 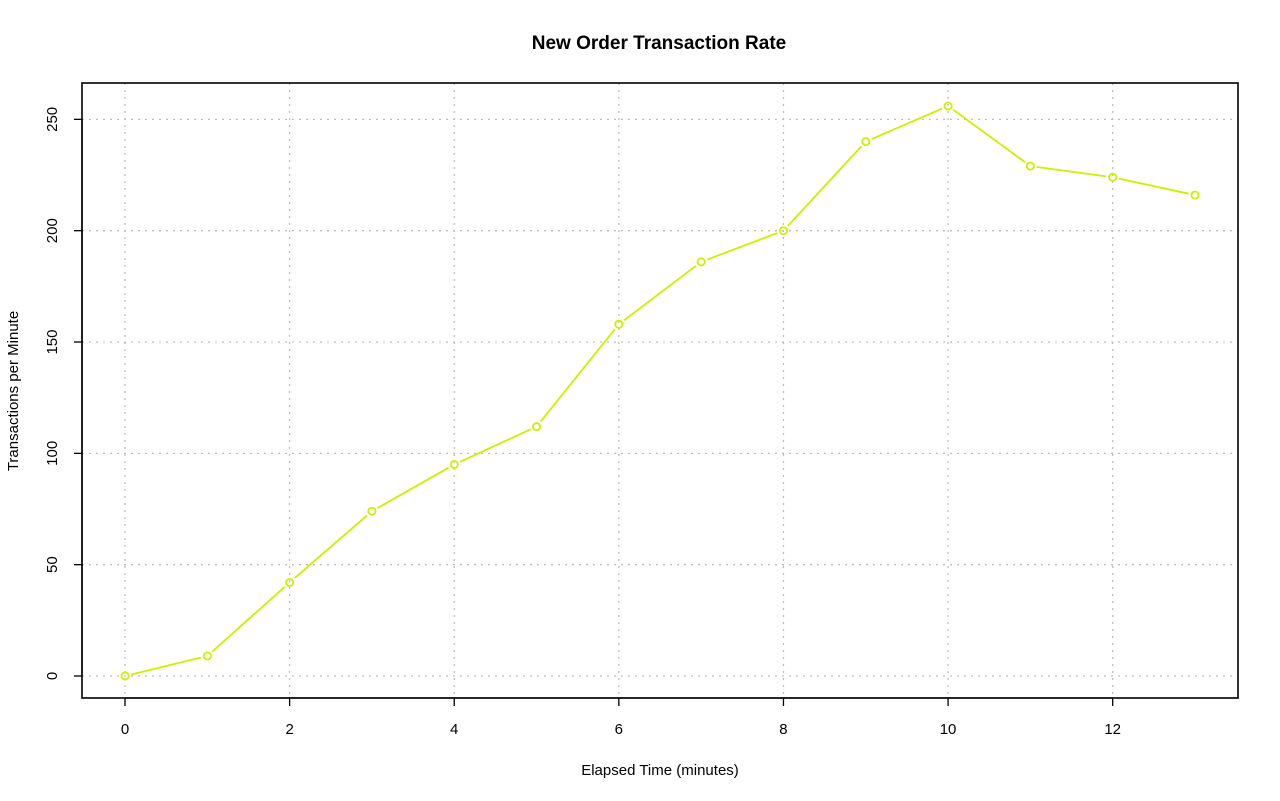 What do you see at coordinates (52, 453) in the screenshot?
I see `y-tick-label: 100` at bounding box center [52, 453].